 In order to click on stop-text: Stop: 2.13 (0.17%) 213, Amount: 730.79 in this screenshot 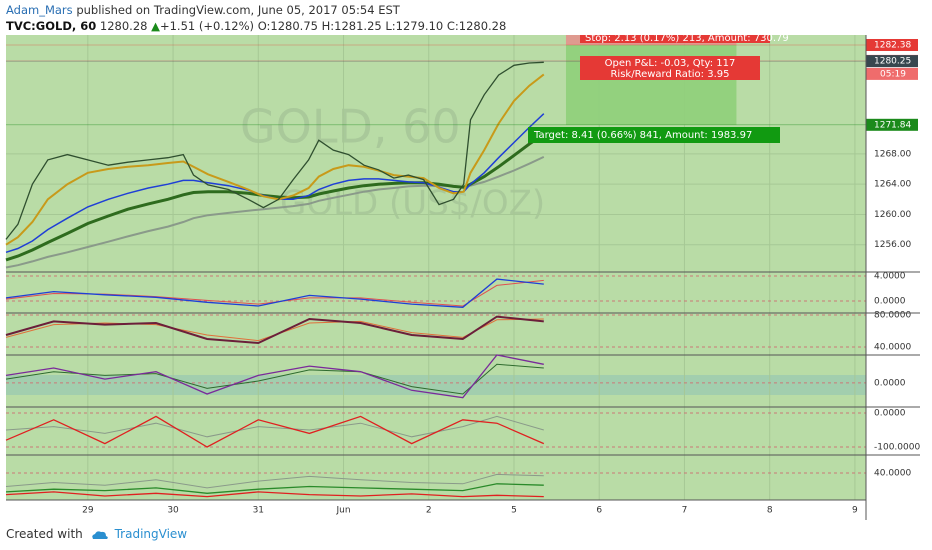, I will do `click(687, 38)`.